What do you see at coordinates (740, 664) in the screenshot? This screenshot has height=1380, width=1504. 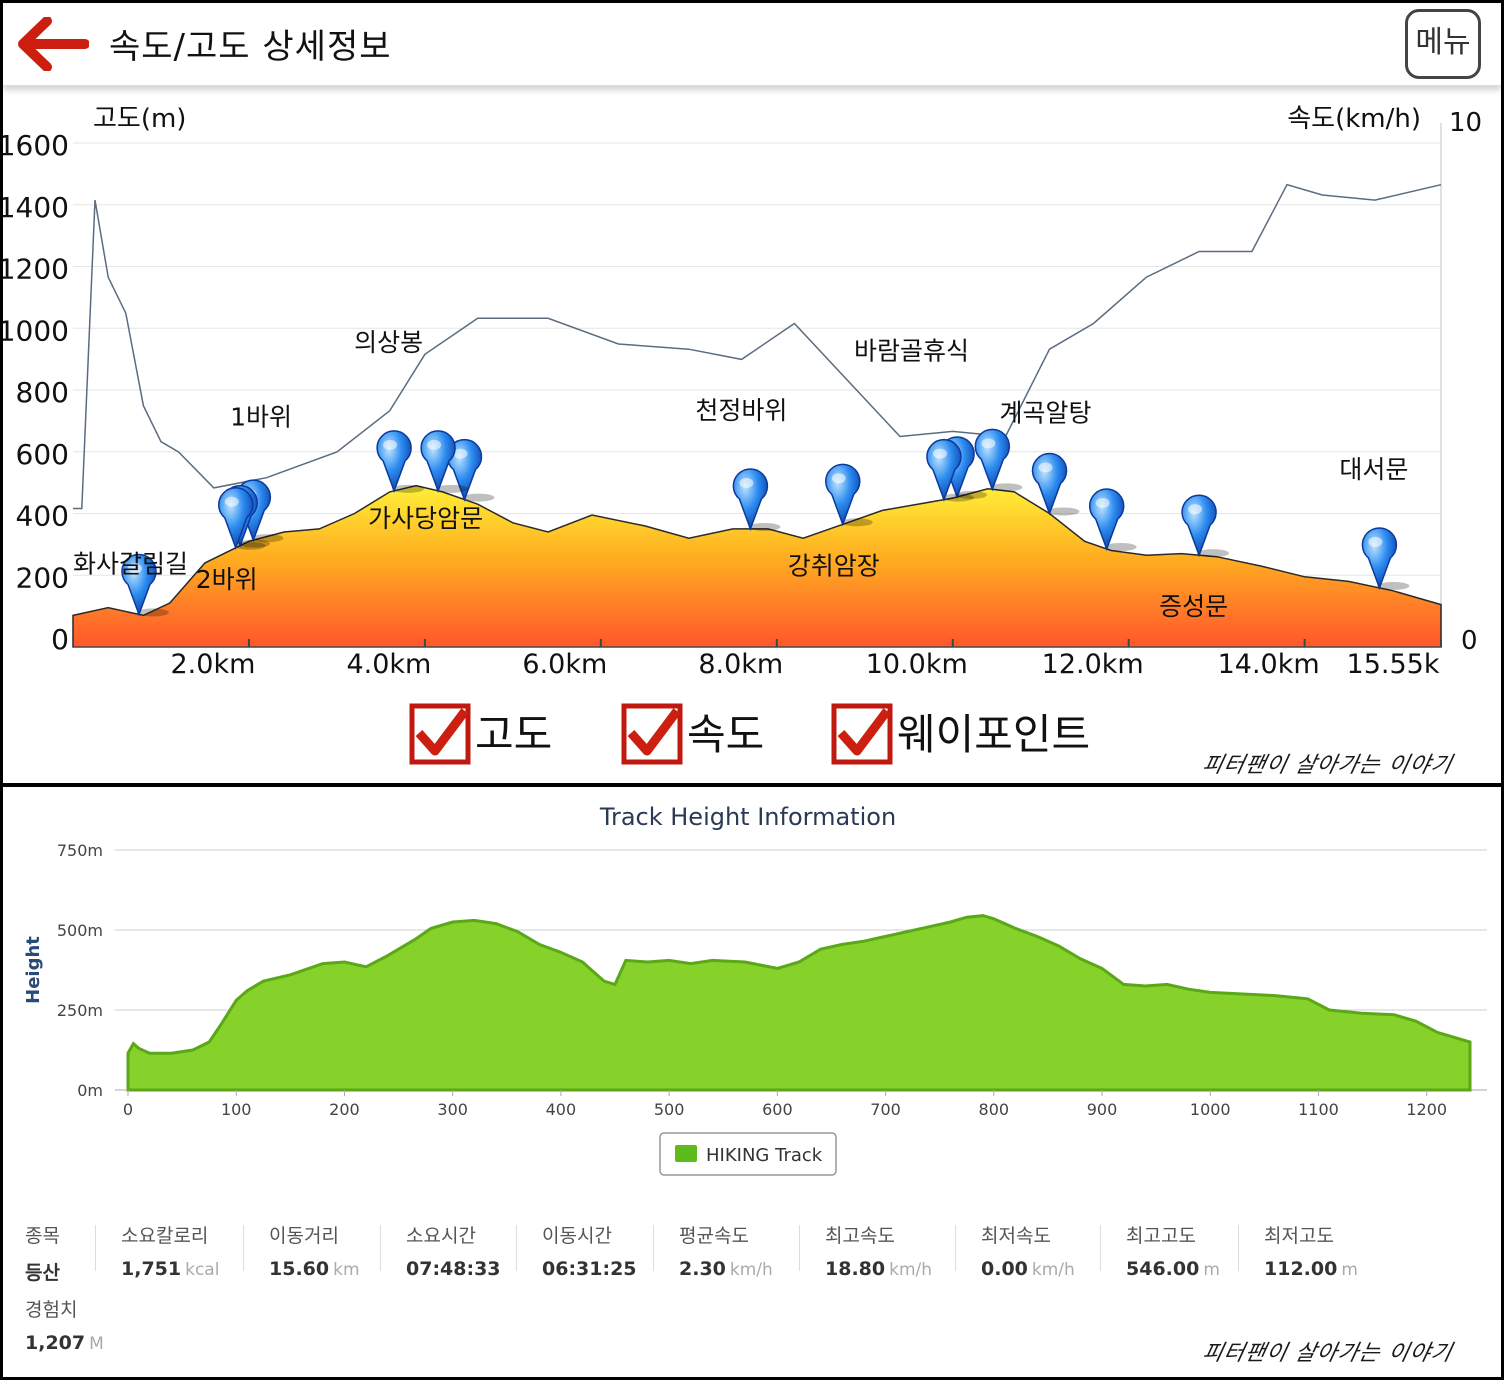 I see `distance-tick-label: 8.0km` at bounding box center [740, 664].